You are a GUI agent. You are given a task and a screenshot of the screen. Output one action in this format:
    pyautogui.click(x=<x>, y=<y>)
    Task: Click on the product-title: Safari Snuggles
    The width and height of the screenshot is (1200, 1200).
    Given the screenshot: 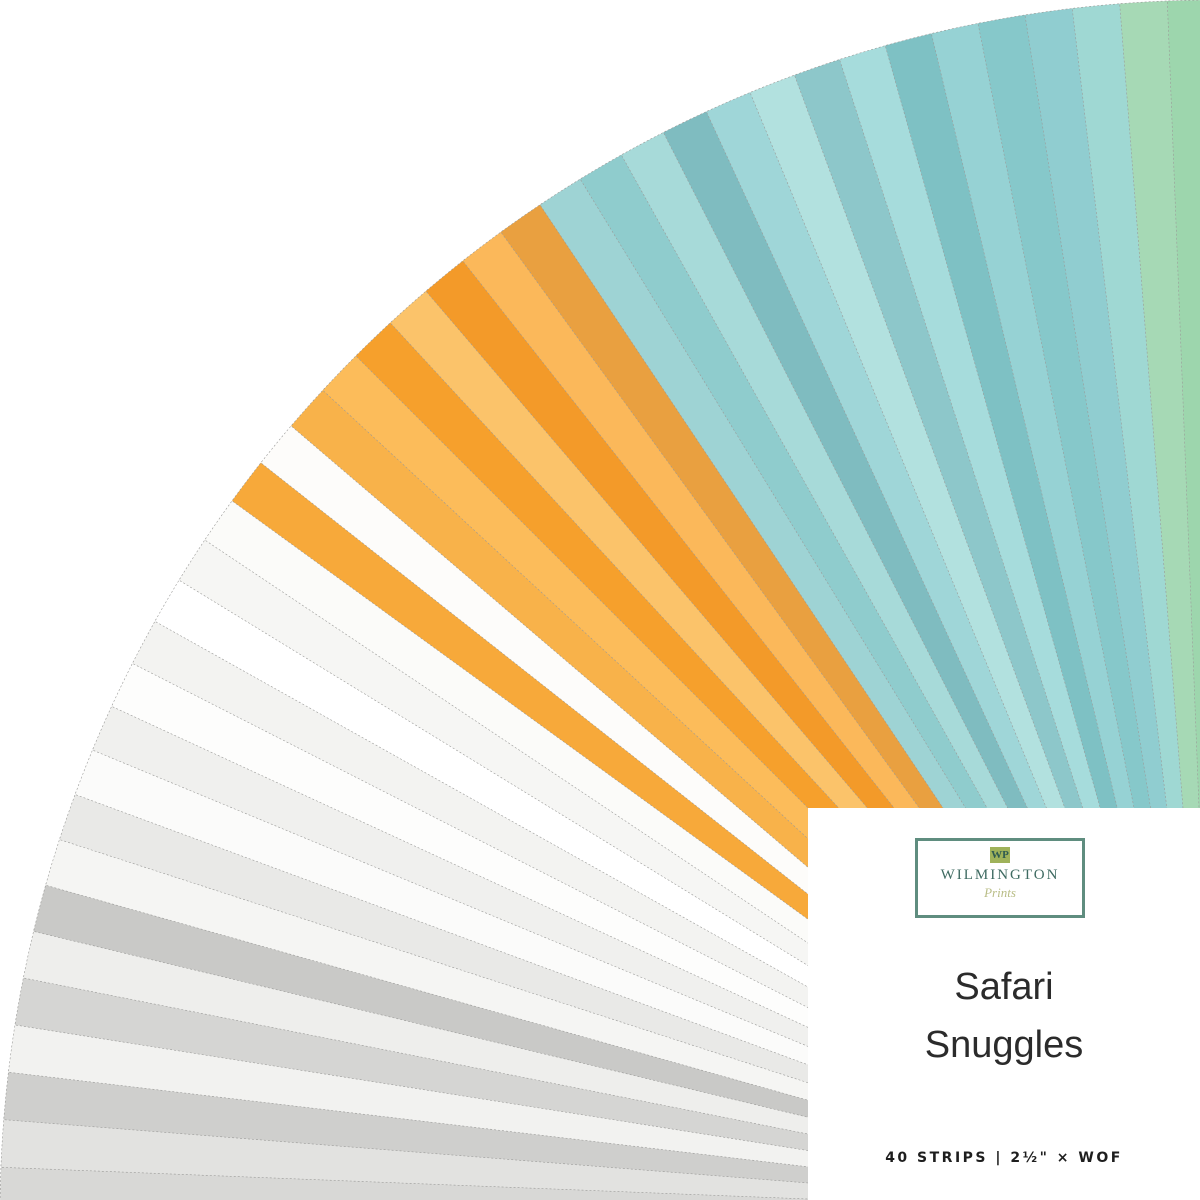 What is the action you would take?
    pyautogui.click(x=1004, y=1016)
    